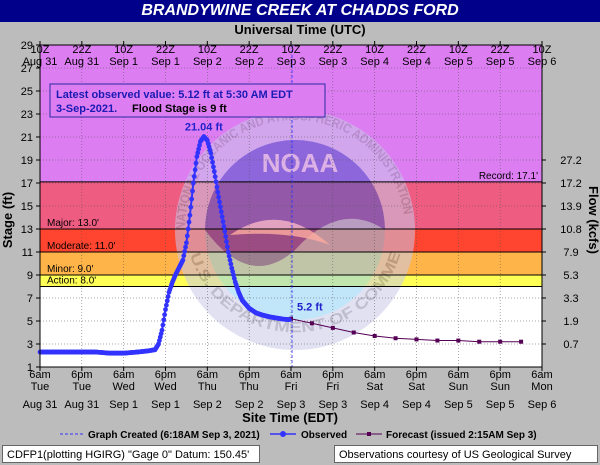  Describe the element at coordinates (570, 230) in the screenshot. I see `flow-tick-label: 10.8` at that location.